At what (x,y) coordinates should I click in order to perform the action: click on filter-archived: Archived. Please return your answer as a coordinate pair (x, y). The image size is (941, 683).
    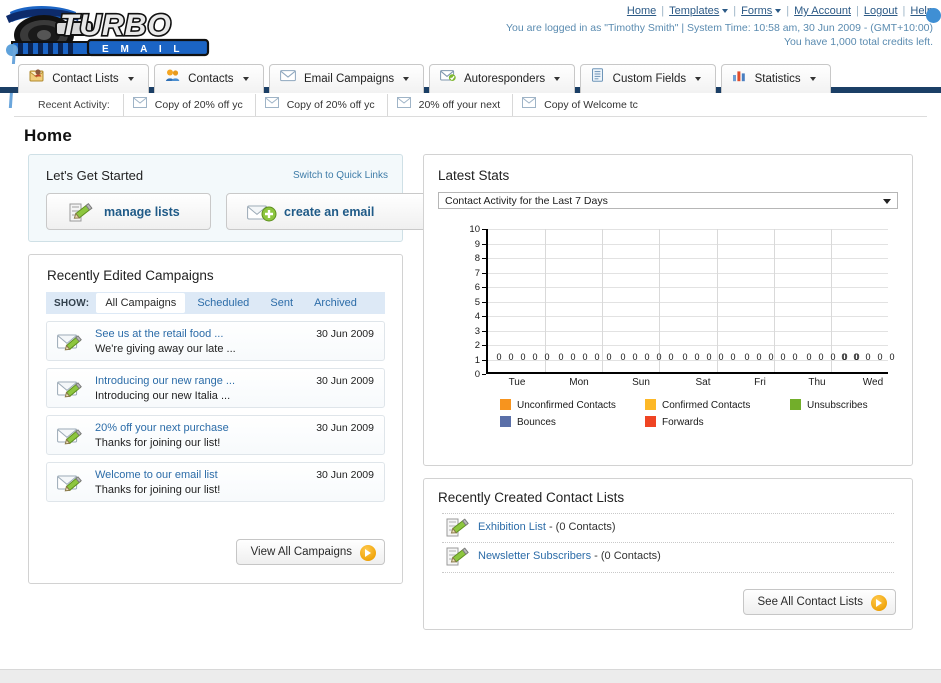
    Looking at the image, I should click on (335, 303).